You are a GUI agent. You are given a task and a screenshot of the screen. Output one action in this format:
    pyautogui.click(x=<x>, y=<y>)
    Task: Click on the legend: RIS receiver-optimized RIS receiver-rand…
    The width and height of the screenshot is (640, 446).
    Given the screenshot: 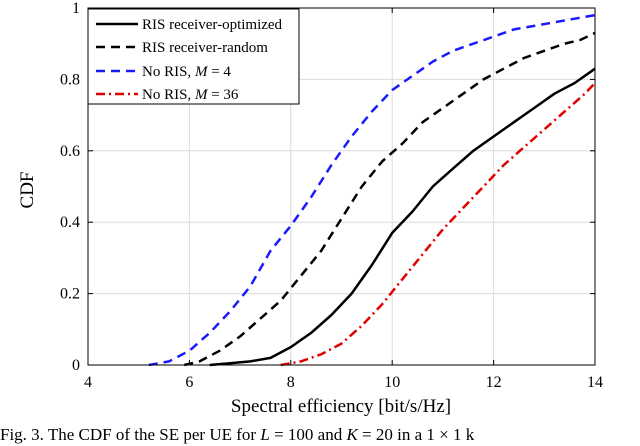 What is the action you would take?
    pyautogui.click(x=193, y=56)
    